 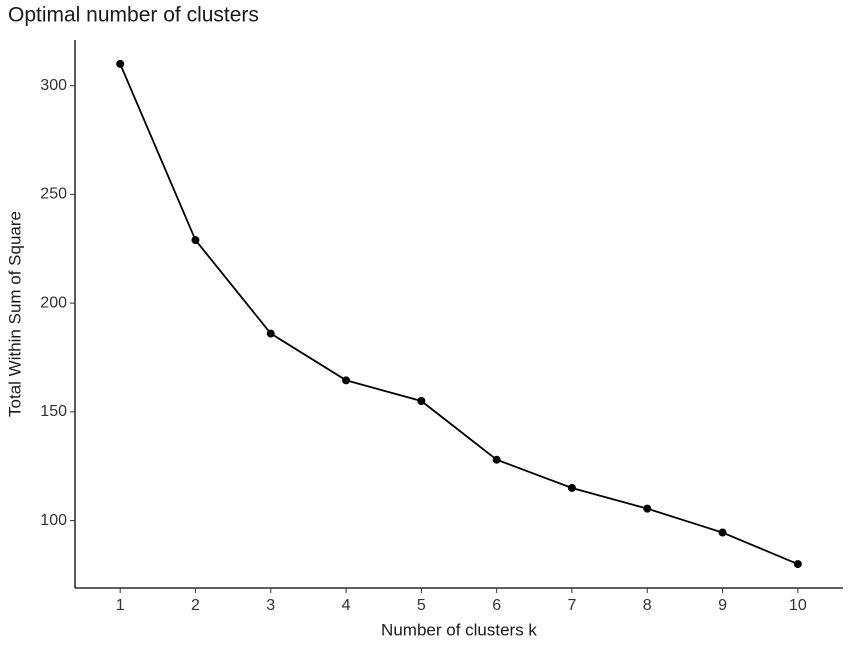 What do you see at coordinates (571, 605) in the screenshot?
I see `x-tick-label: 7` at bounding box center [571, 605].